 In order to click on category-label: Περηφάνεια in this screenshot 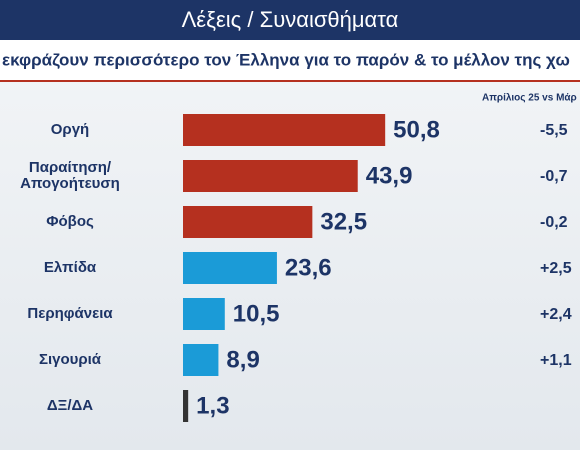, I will do `click(70, 313)`.